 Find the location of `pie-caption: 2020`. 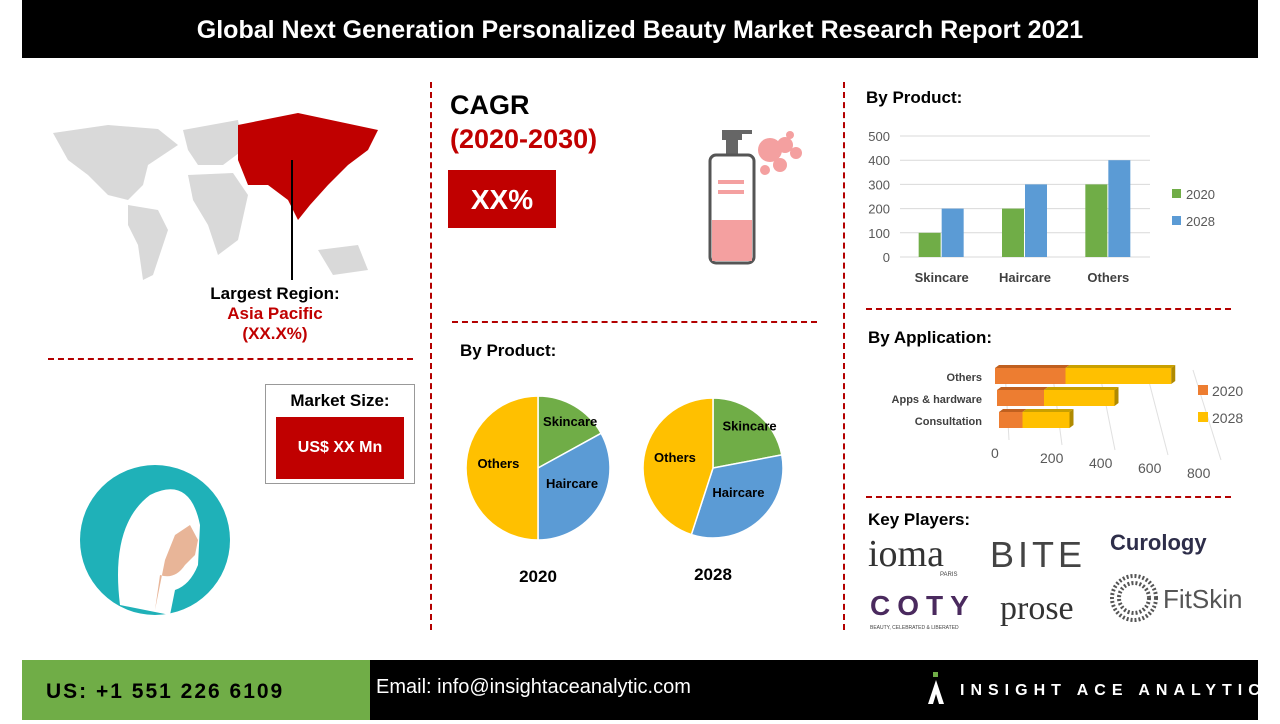

pie-caption: 2020 is located at coordinates (538, 576).